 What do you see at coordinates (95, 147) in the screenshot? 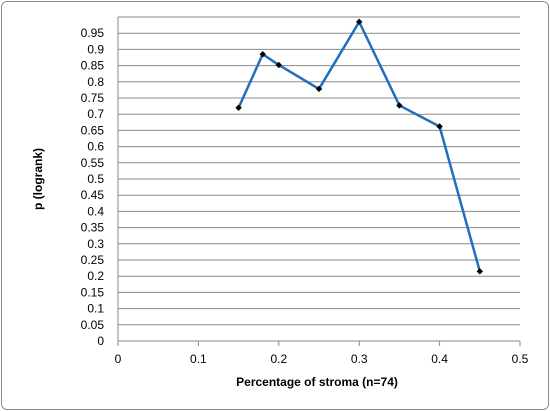
I see `y-tick-label-12: 0.6` at bounding box center [95, 147].